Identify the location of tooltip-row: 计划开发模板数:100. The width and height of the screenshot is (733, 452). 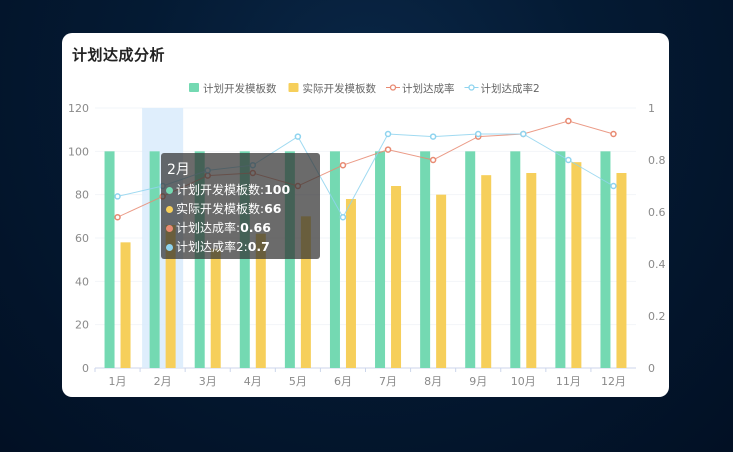
(228, 189).